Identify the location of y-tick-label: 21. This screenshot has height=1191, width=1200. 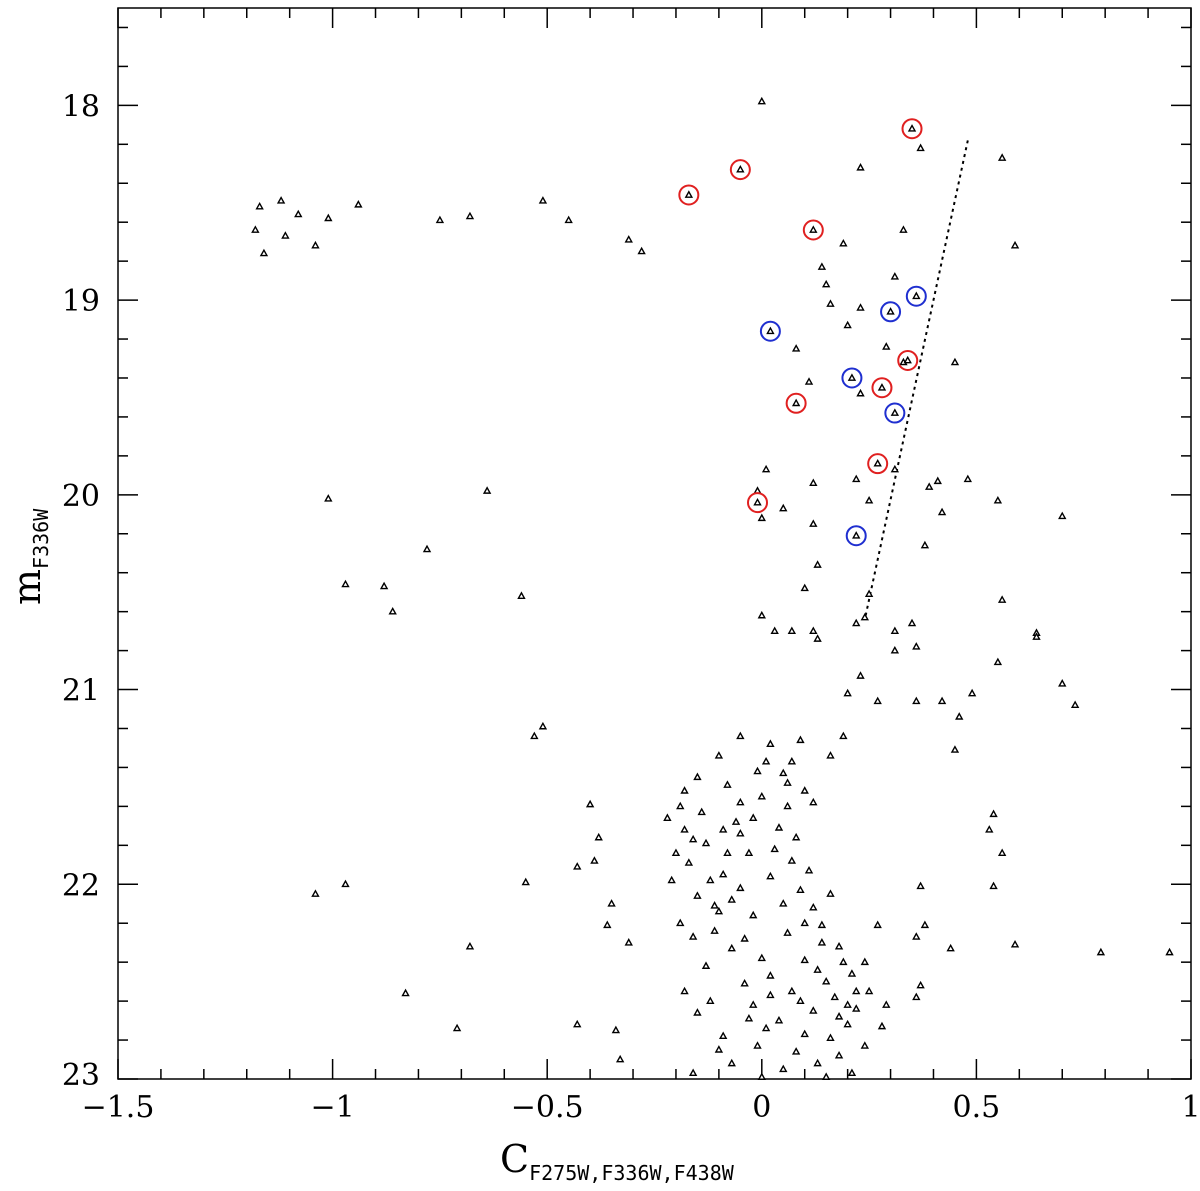
(81, 691).